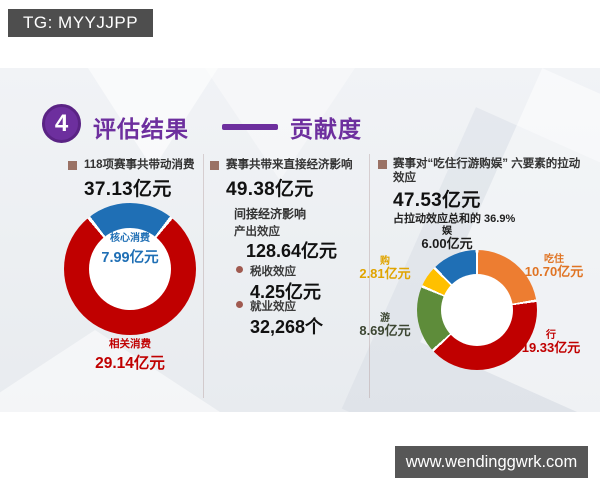  I want to click on consumption-donut-chart, so click(130, 269).